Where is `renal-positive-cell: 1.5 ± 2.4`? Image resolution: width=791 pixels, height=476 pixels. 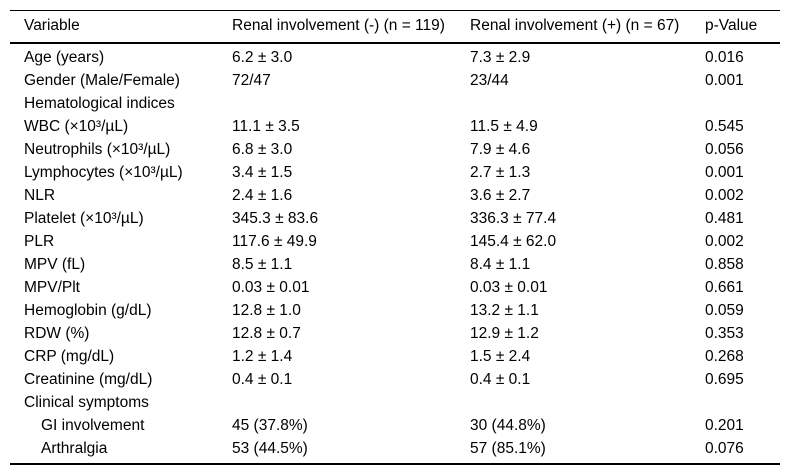
renal-positive-cell: 1.5 ± 2.4 is located at coordinates (500, 356).